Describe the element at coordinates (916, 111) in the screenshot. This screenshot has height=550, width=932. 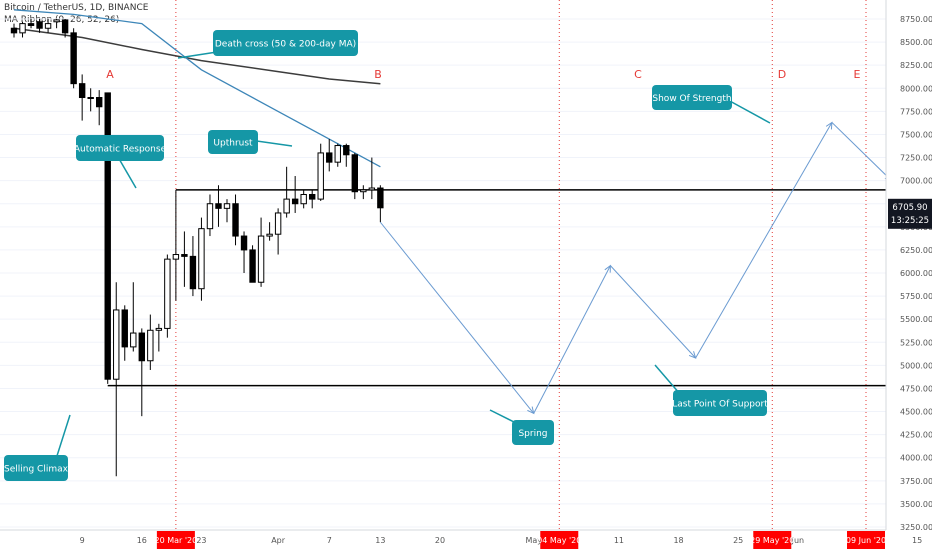
I see `price-tick-label: 7750.00` at that location.